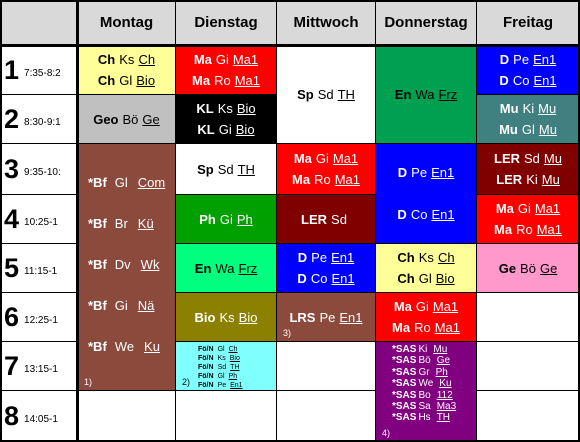  Describe the element at coordinates (206, 376) in the screenshot. I see `lesson-subject: Fö/N` at that location.